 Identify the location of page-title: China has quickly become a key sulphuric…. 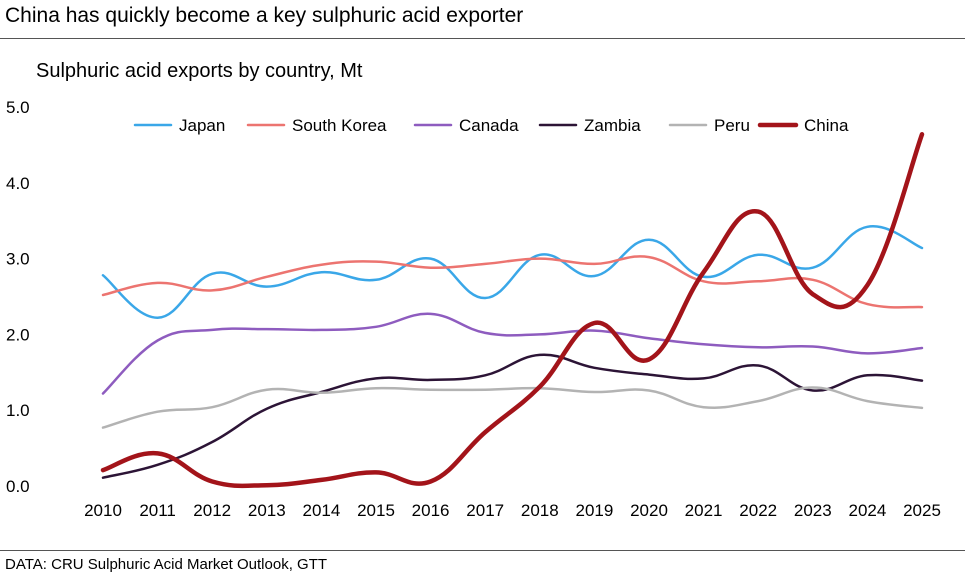
(264, 15).